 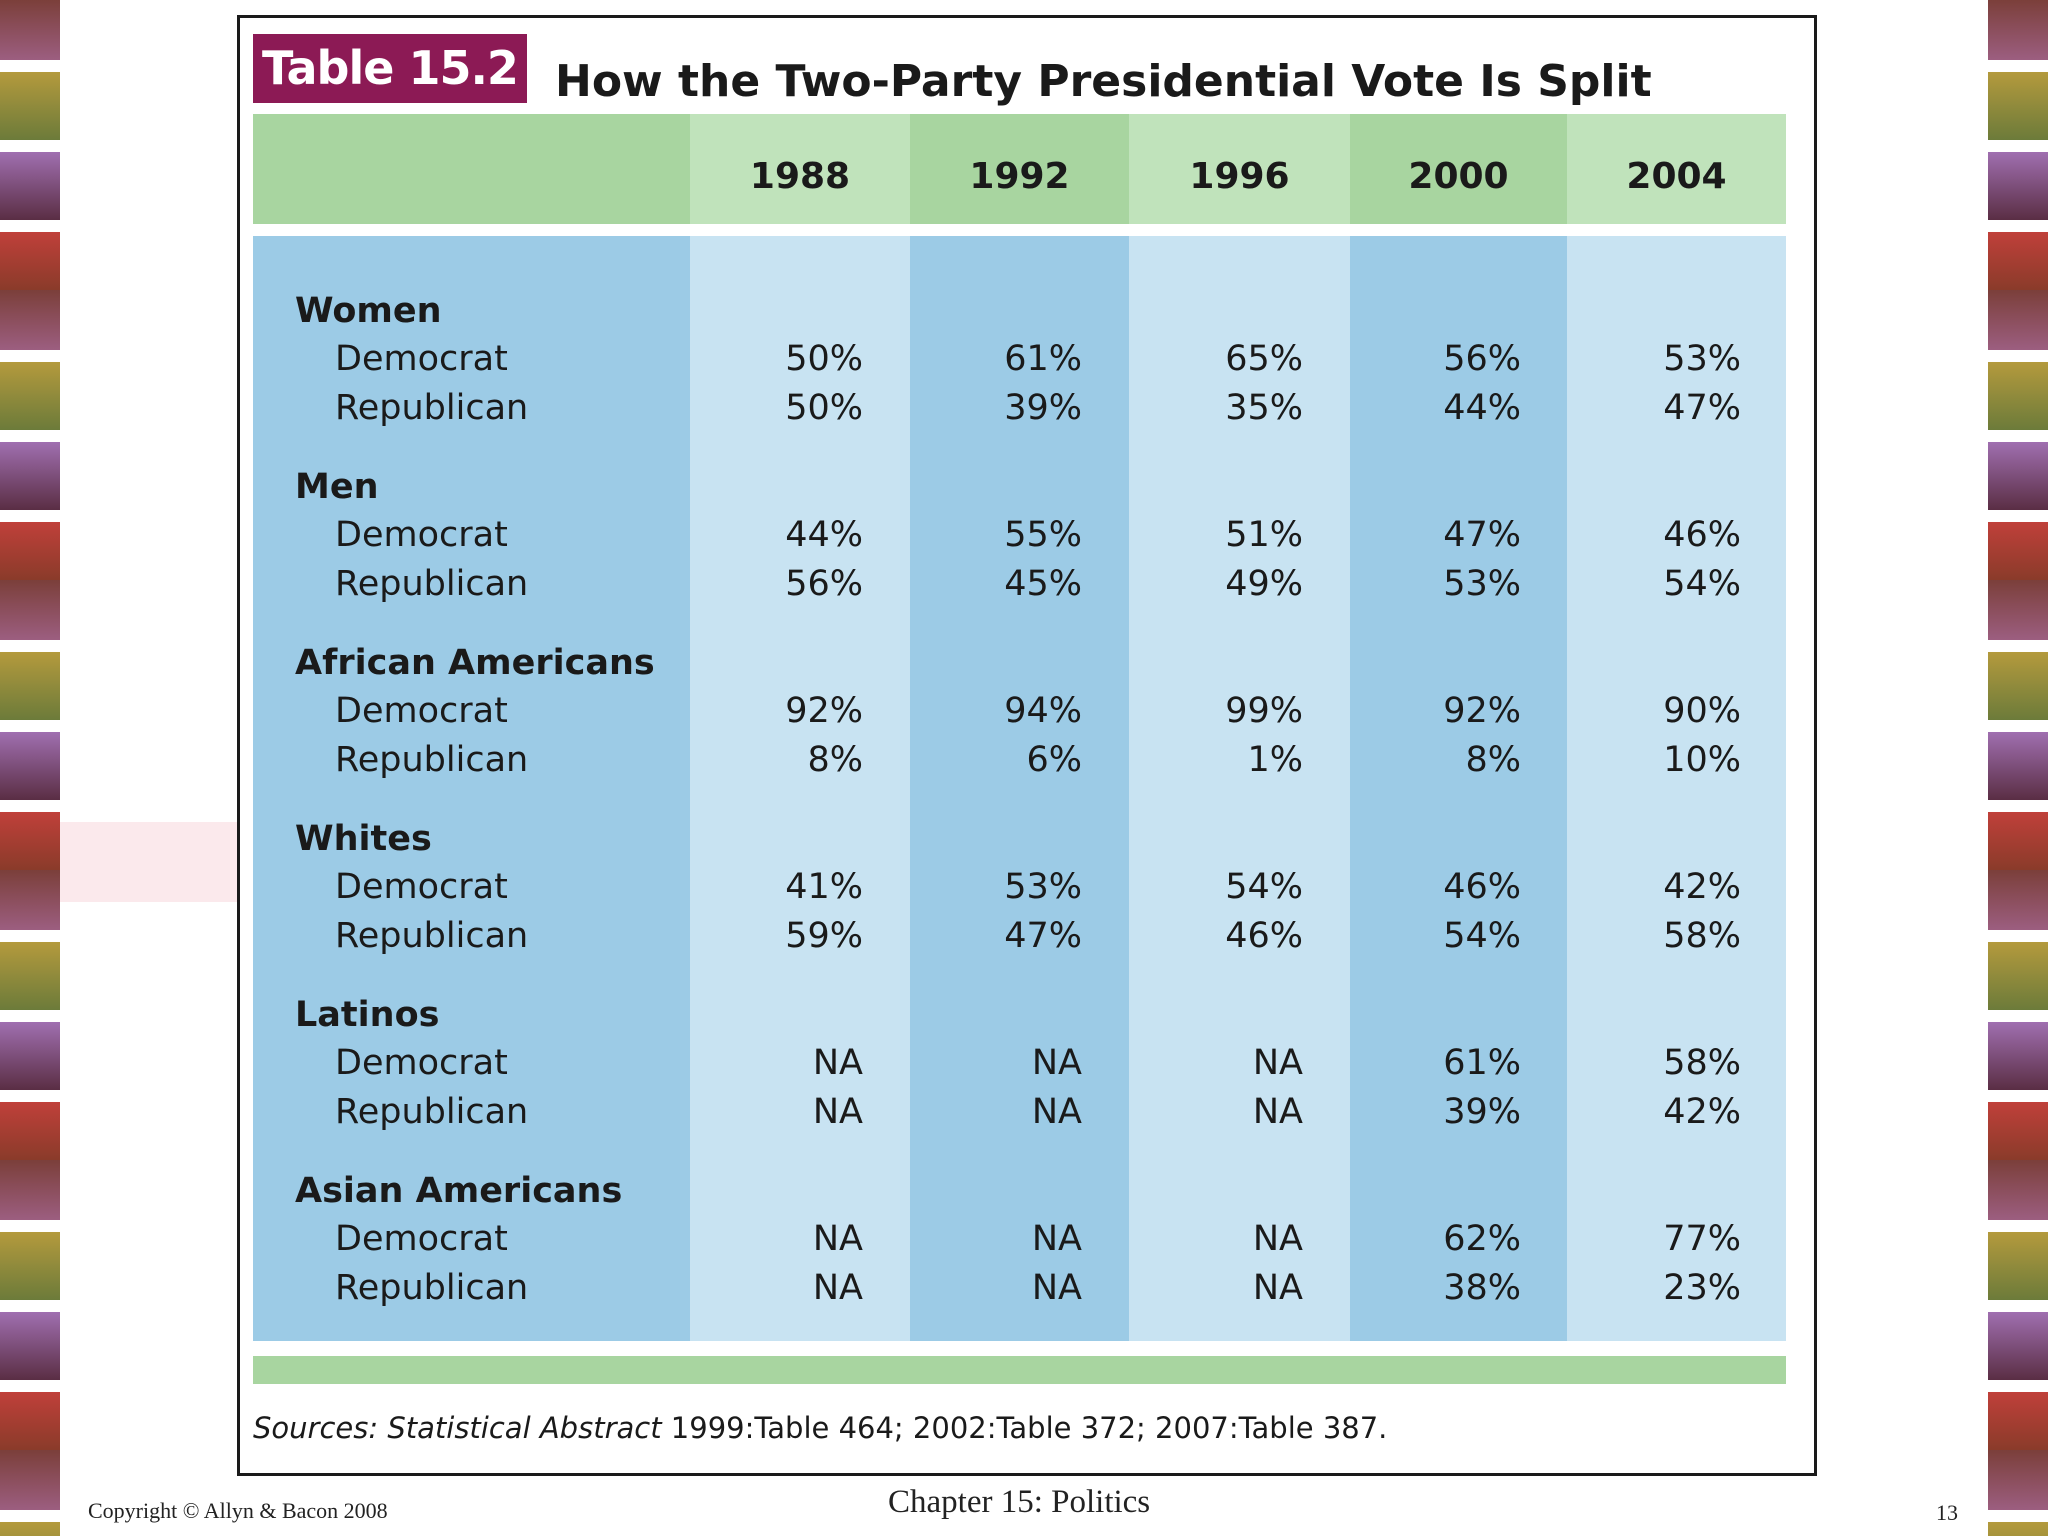 What do you see at coordinates (1702, 1288) in the screenshot?
I see `table-cell: 23%` at bounding box center [1702, 1288].